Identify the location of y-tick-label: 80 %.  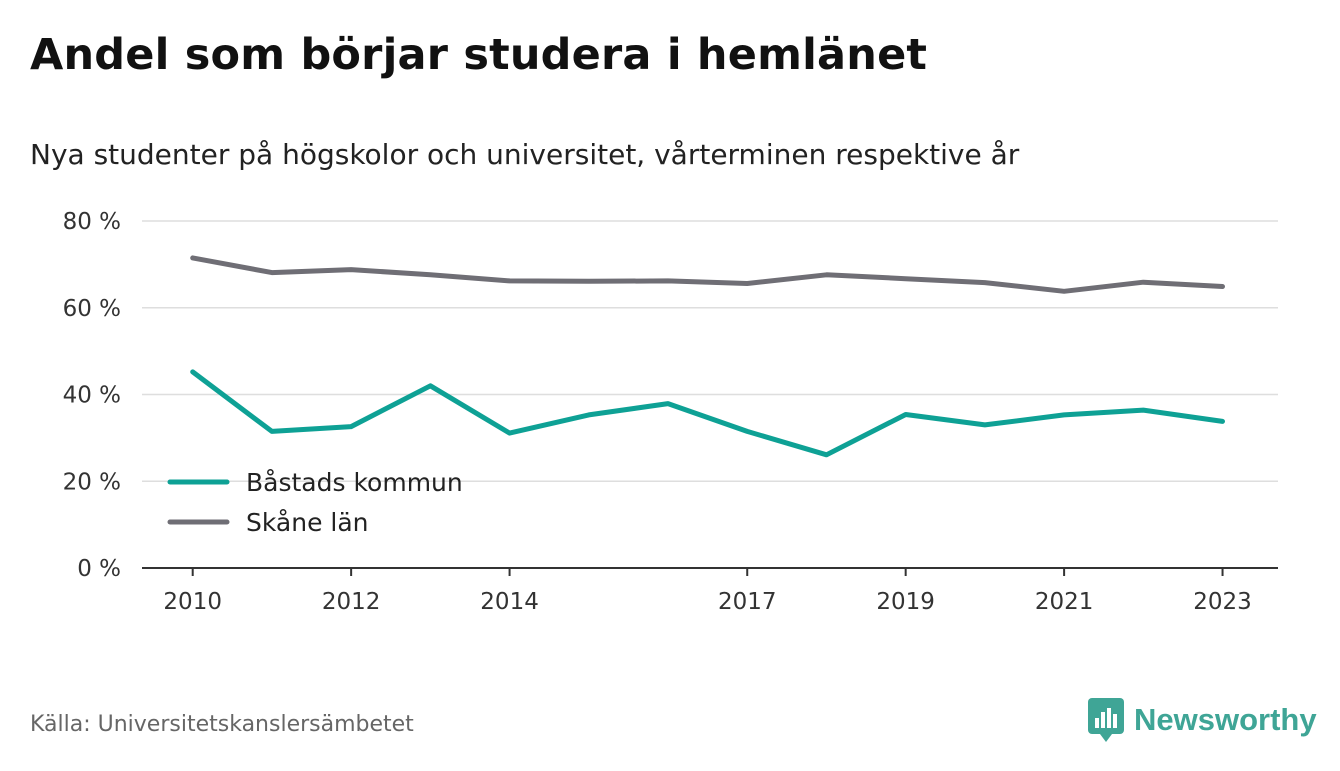
(92, 222).